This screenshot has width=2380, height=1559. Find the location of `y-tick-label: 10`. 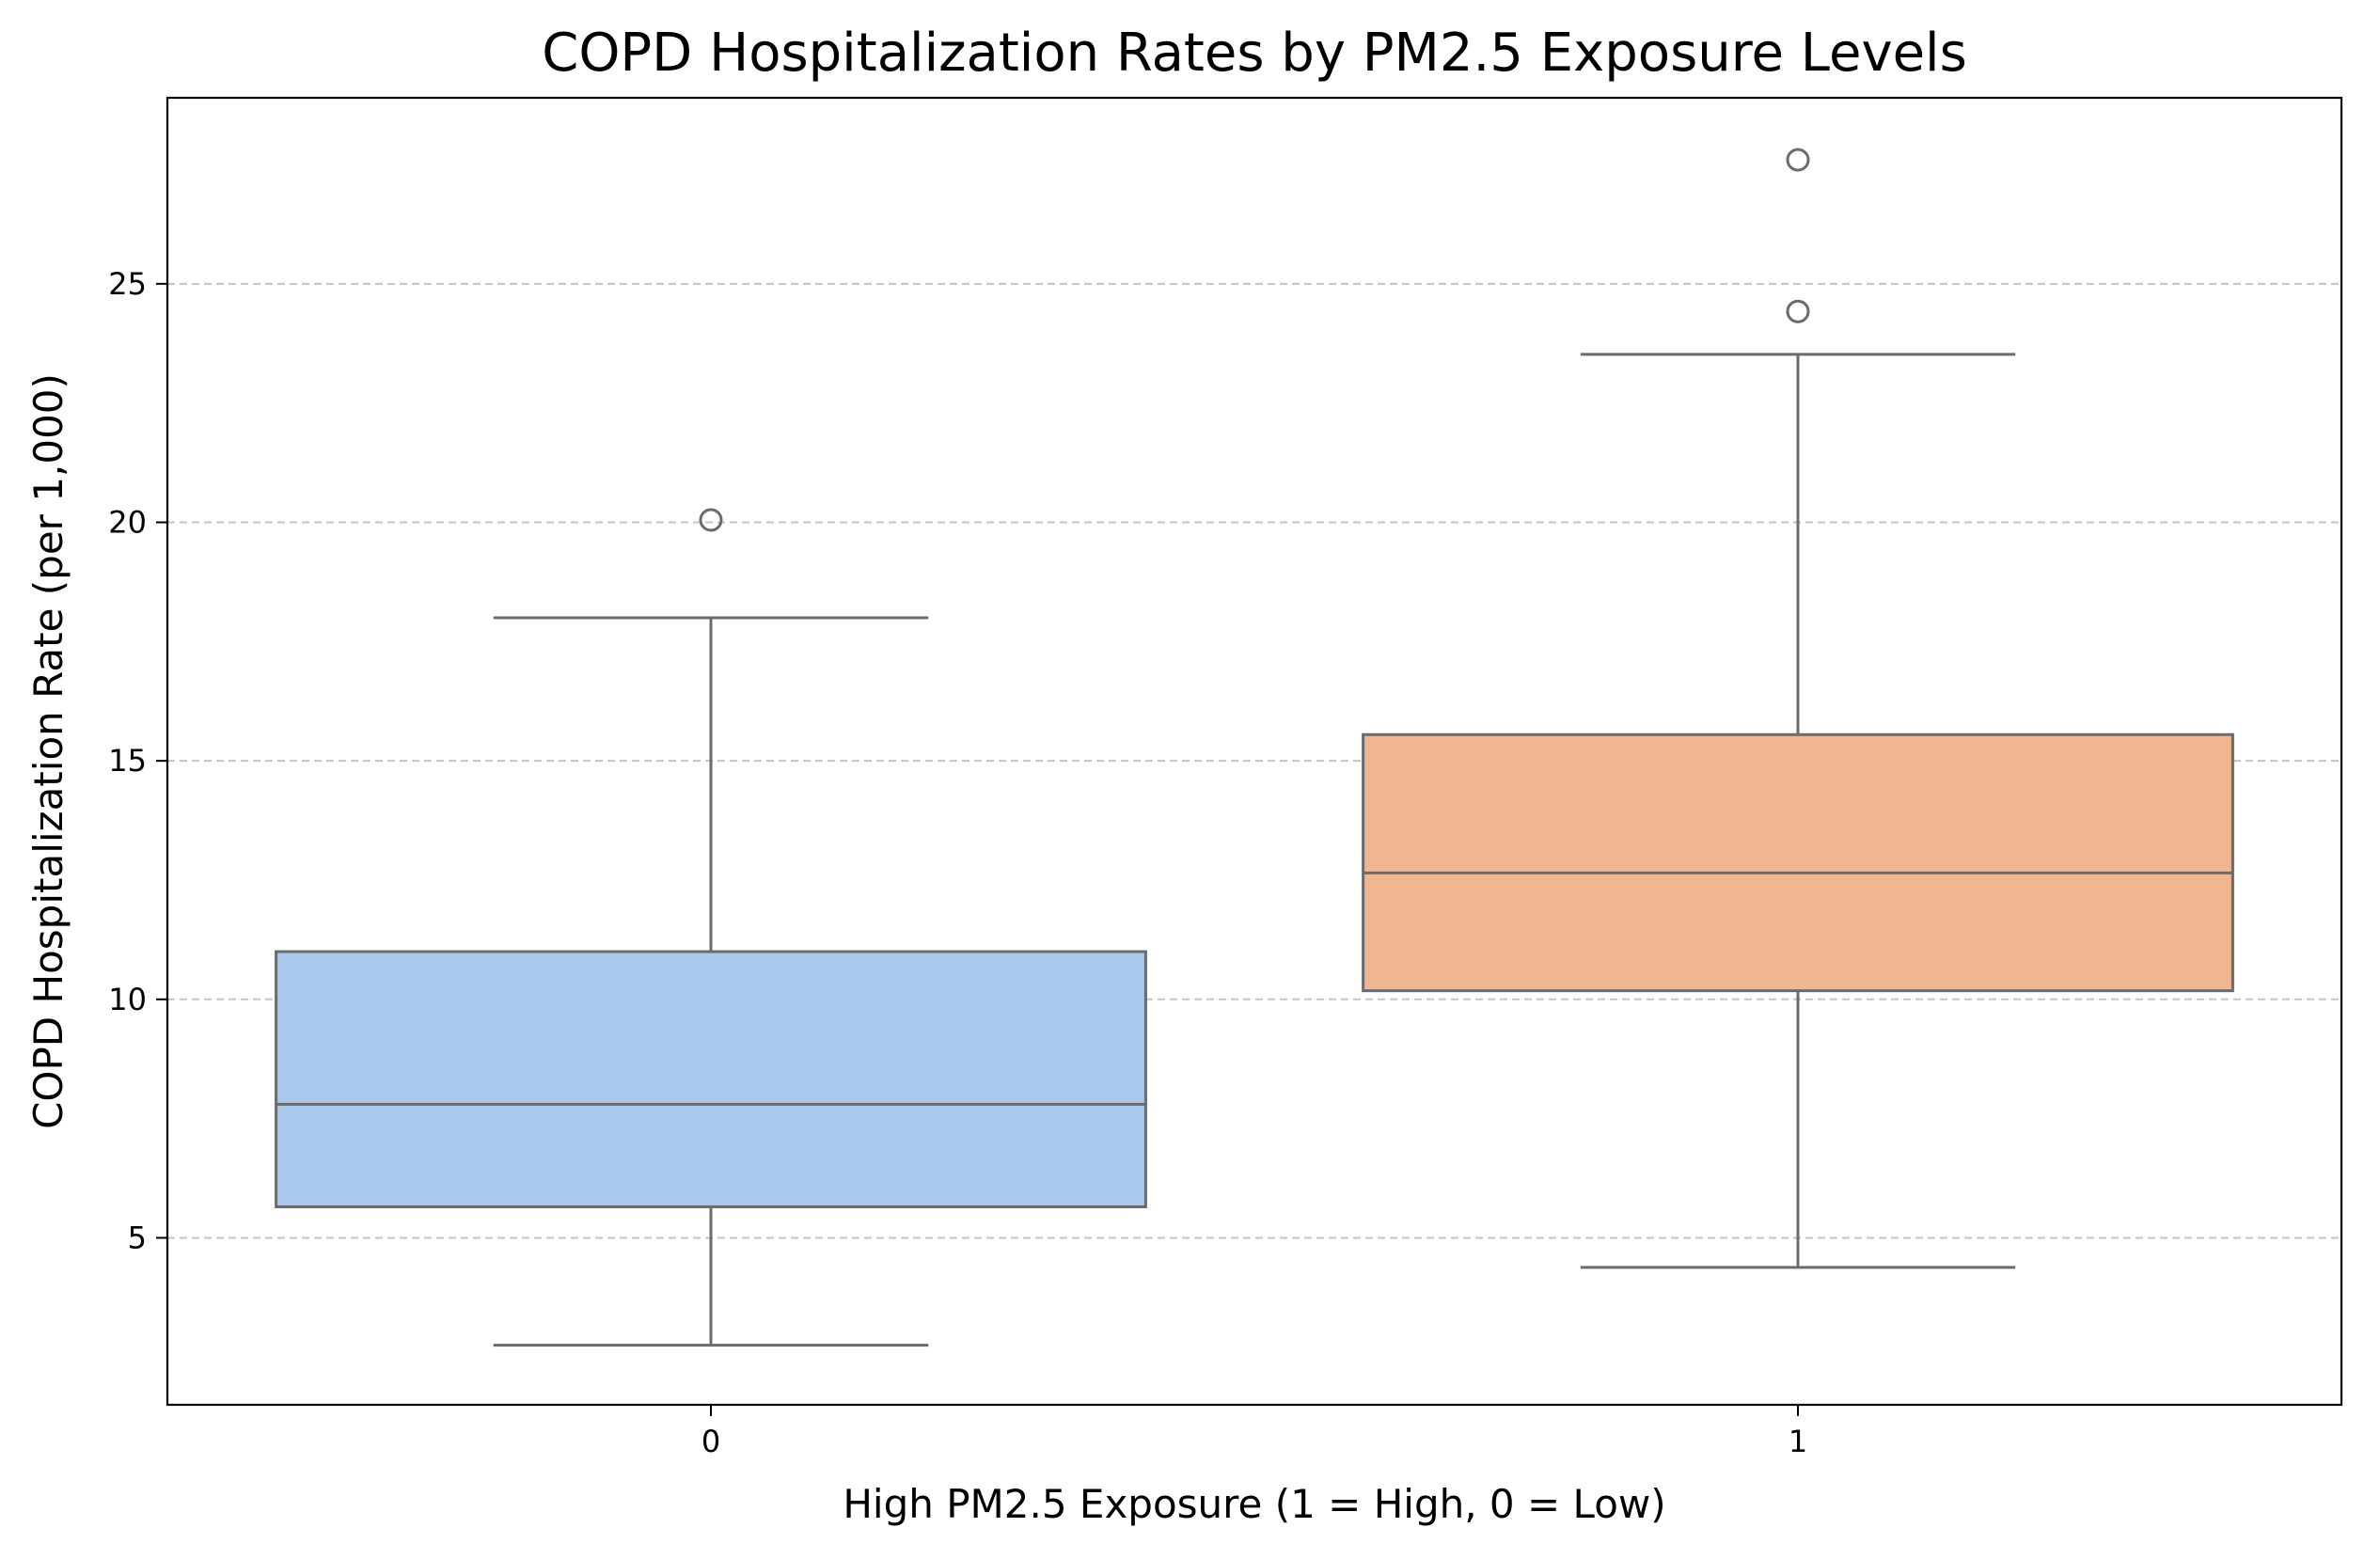

y-tick-label: 10 is located at coordinates (127, 999).